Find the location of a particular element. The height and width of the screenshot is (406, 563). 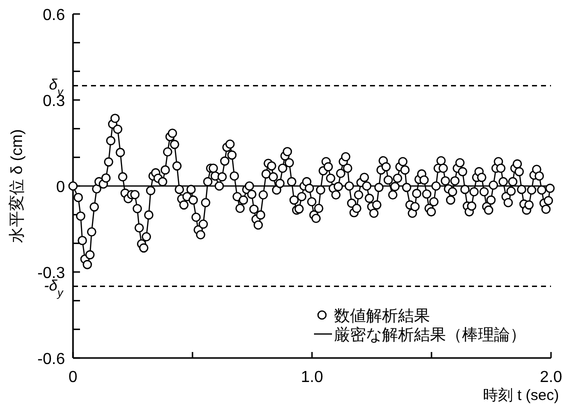

x-tick-label: 0 is located at coordinates (73, 377).